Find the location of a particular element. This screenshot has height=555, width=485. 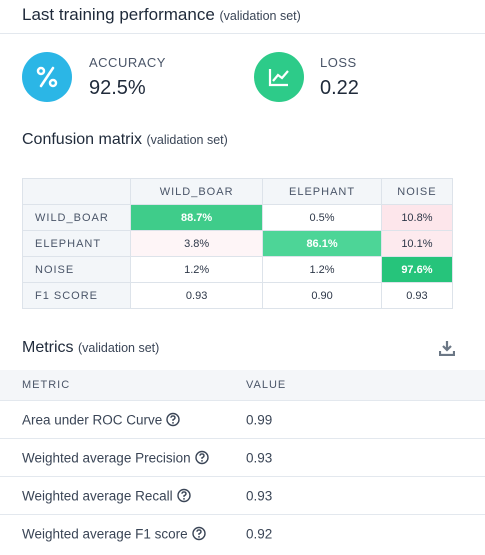

matrix-row: NOISE 1.2% 1.2% 97.6% is located at coordinates (238, 269).